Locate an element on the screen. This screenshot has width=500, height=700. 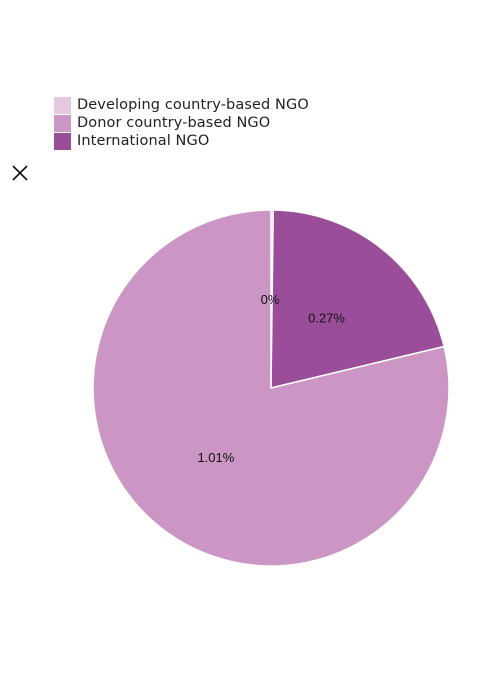
legend-label: Donor country-based NGO is located at coordinates (174, 123).